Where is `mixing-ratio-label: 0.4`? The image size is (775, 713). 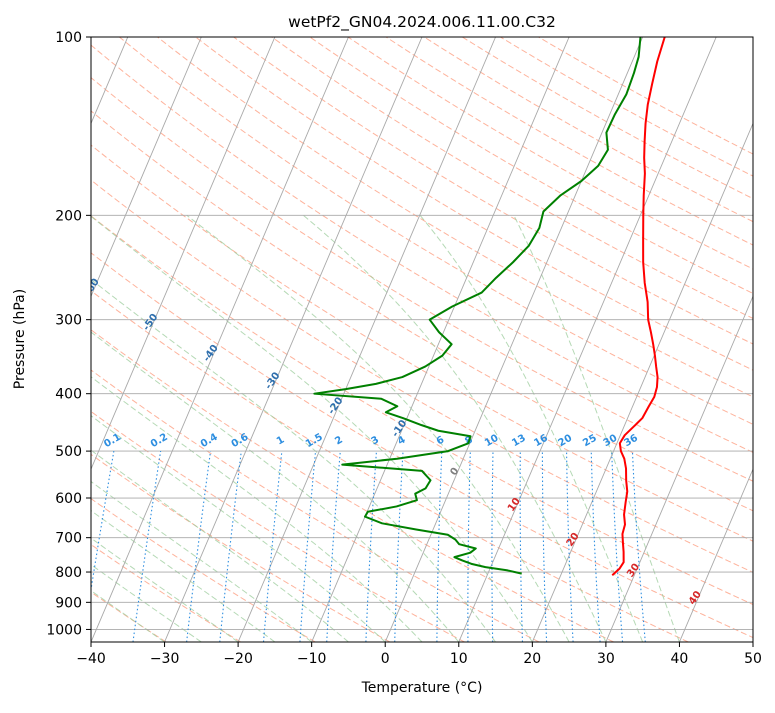
mixing-ratio-label: 0.4 is located at coordinates (209, 441).